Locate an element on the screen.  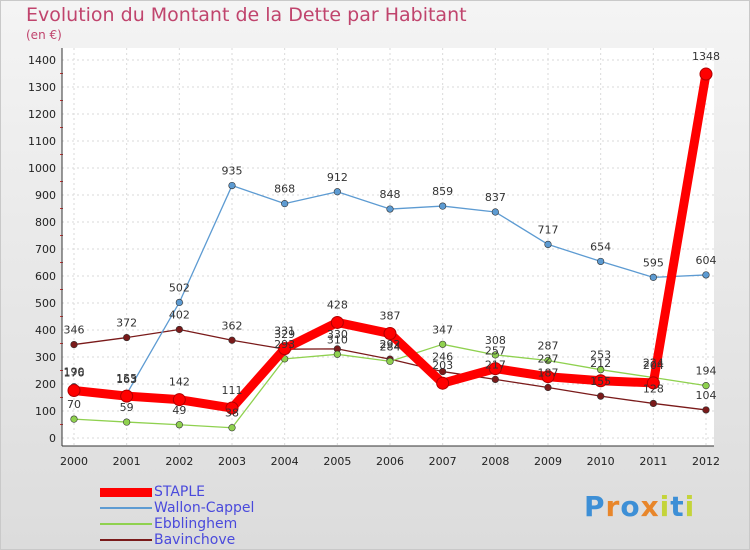
y-tick-label: 1000 is located at coordinates (42, 168).